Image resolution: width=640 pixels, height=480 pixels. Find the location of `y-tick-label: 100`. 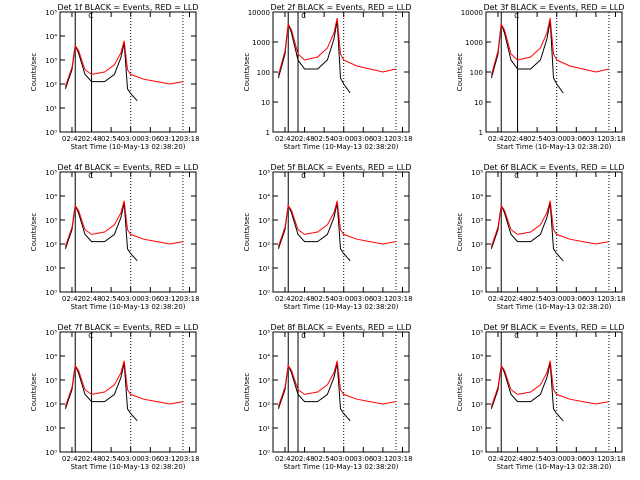

y-tick-label: 100 is located at coordinates (263, 73).